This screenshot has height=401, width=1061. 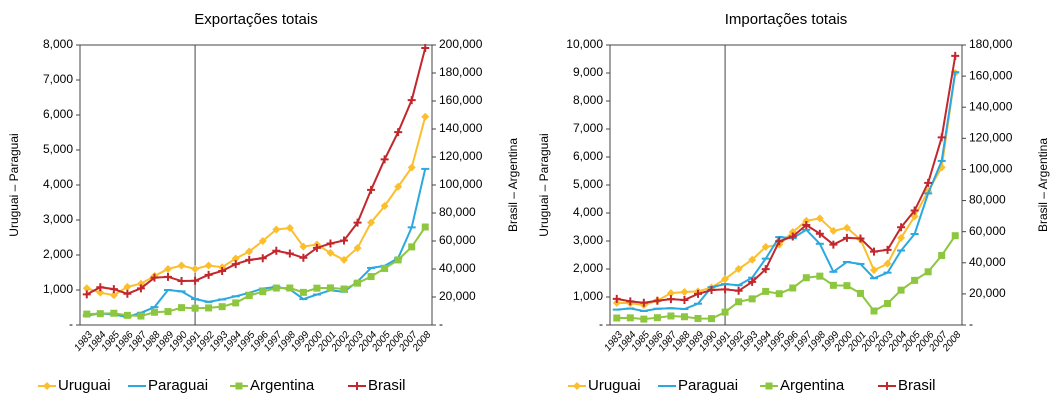 What do you see at coordinates (614, 385) in the screenshot?
I see `legend-label: Uruguai` at bounding box center [614, 385].